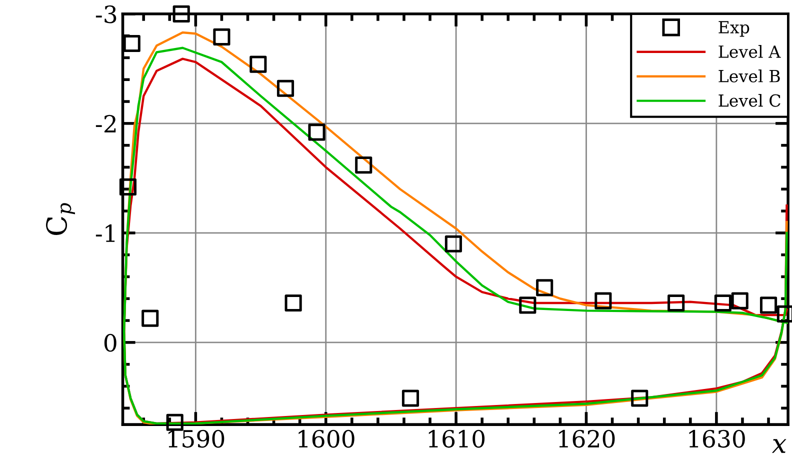 This screenshot has height=464, width=792. Describe the element at coordinates (106, 123) in the screenshot. I see `y-tick-label: -2` at that location.